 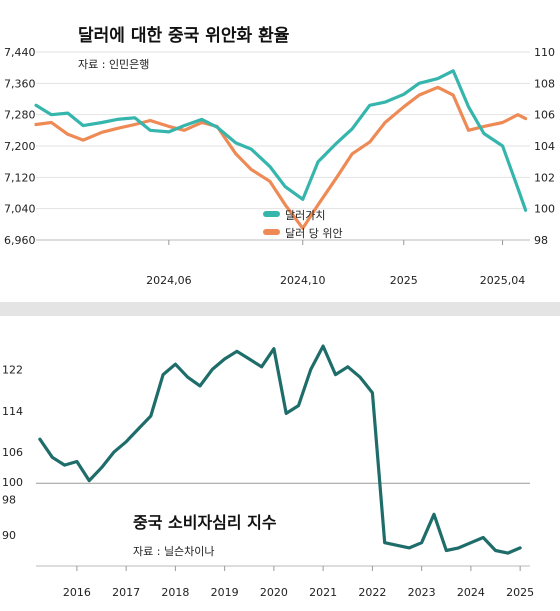 What do you see at coordinates (12, 411) in the screenshot?
I see `y-tick-label: 114` at bounding box center [12, 411].